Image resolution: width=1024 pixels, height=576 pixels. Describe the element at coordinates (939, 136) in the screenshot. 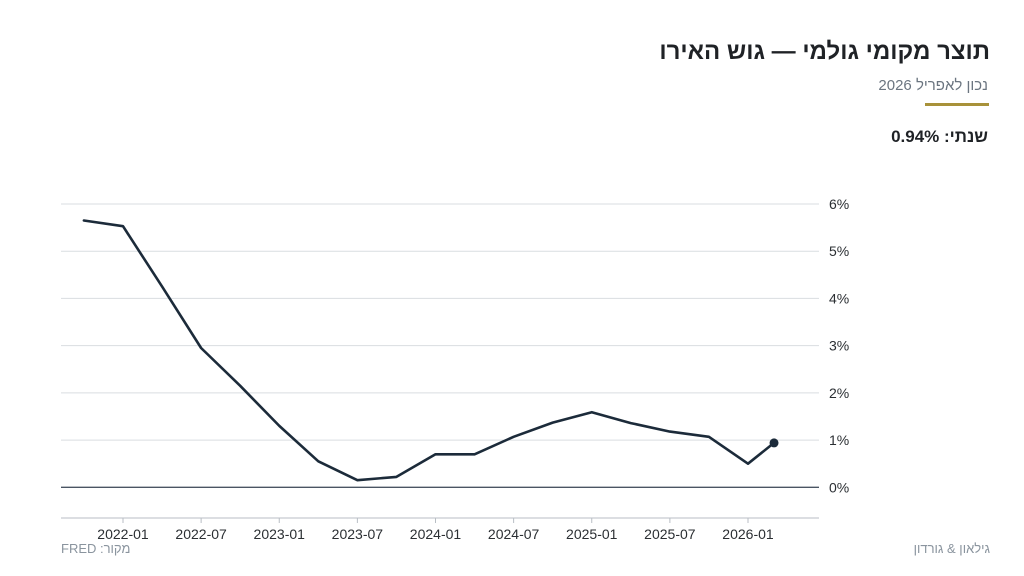

I see `annual-stat: שנתי: 0.94%` at that location.